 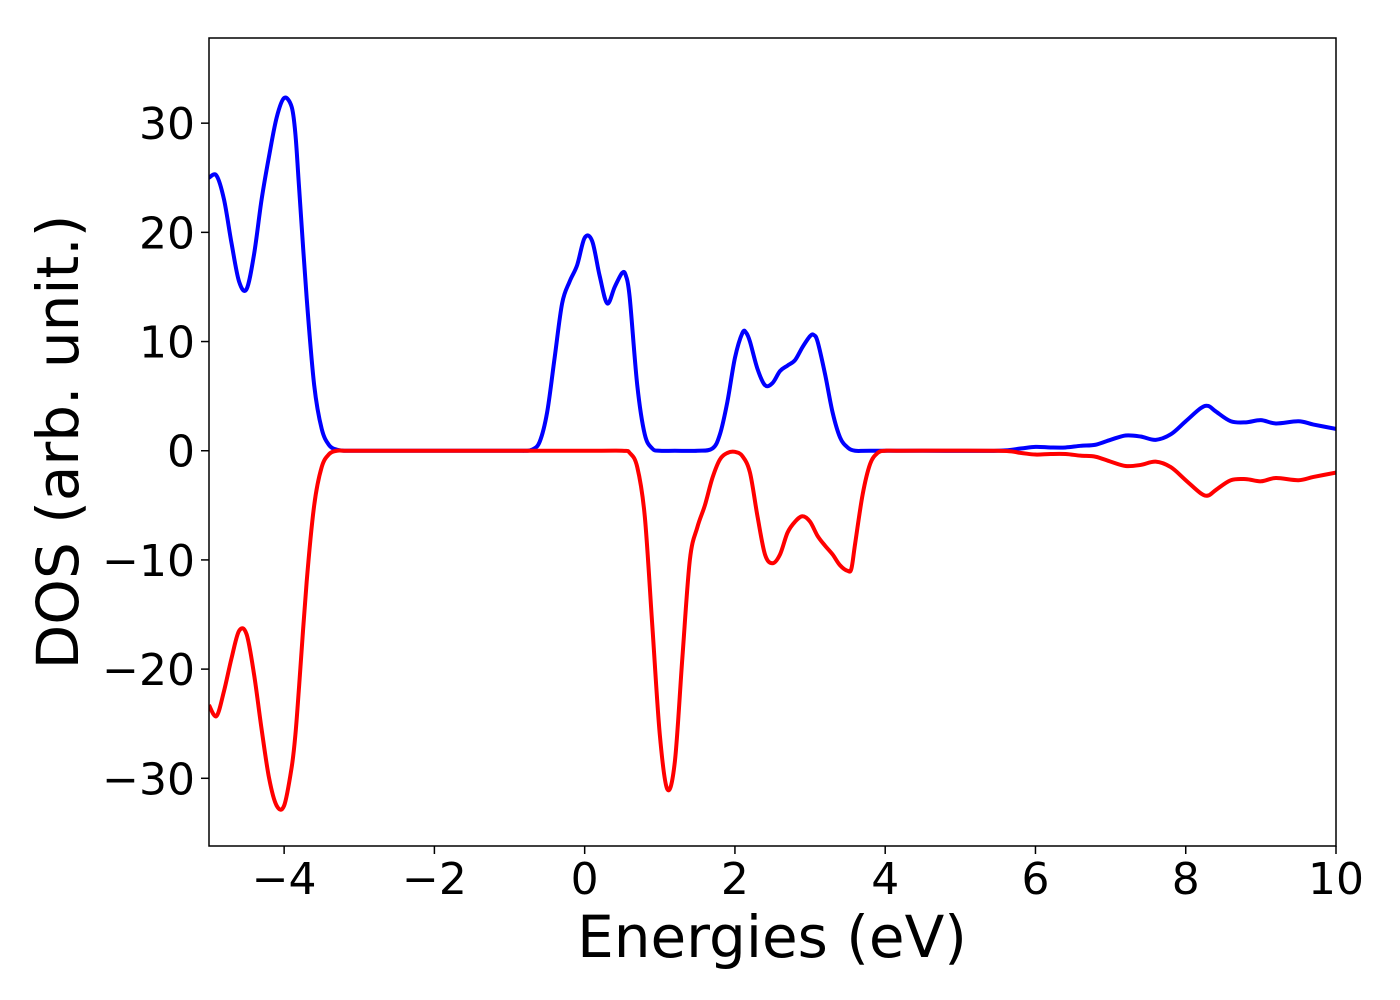 What do you see at coordinates (155, 452) in the screenshot?
I see `y-axis-ticks: 30 20 10 0 −10 −20 −30` at bounding box center [155, 452].